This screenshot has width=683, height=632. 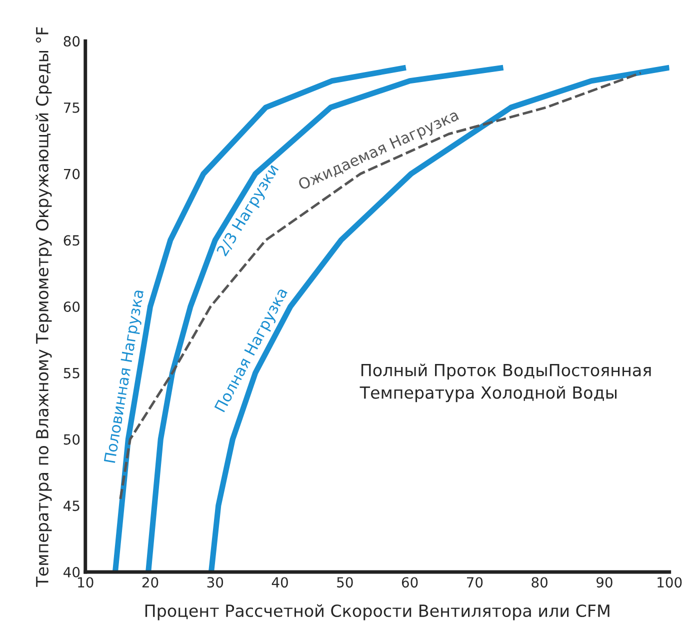 What do you see at coordinates (72, 506) in the screenshot?
I see `y-tick-label: 45` at bounding box center [72, 506].